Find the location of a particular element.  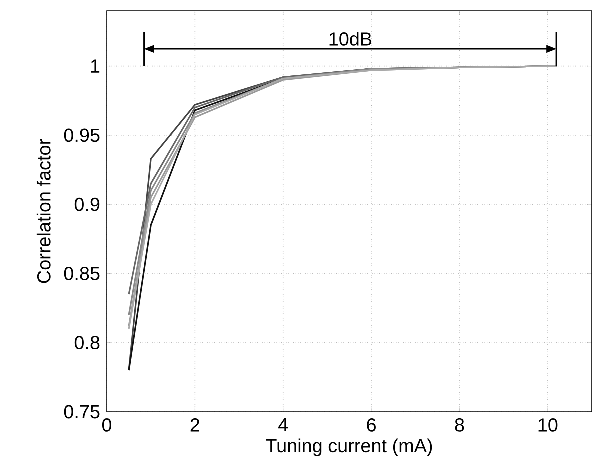

y-tick-label: 1 is located at coordinates (95, 66).